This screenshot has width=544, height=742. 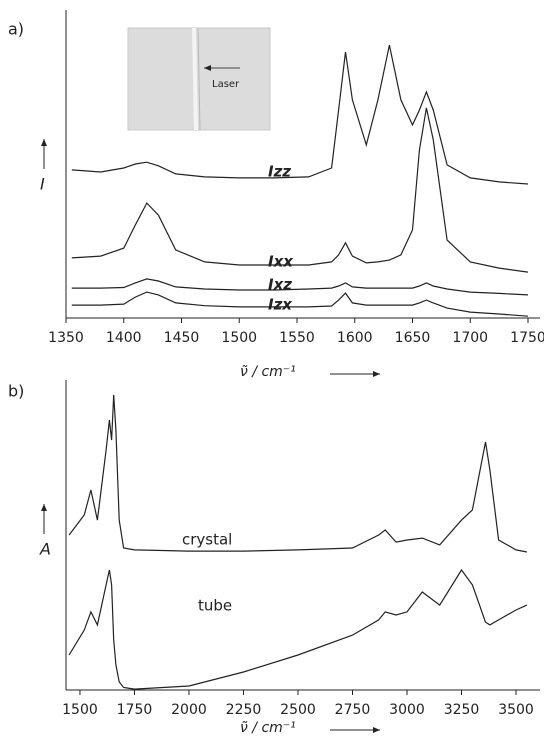 What do you see at coordinates (298, 710) in the screenshot?
I see `x-tick-label: 2500` at bounding box center [298, 710].